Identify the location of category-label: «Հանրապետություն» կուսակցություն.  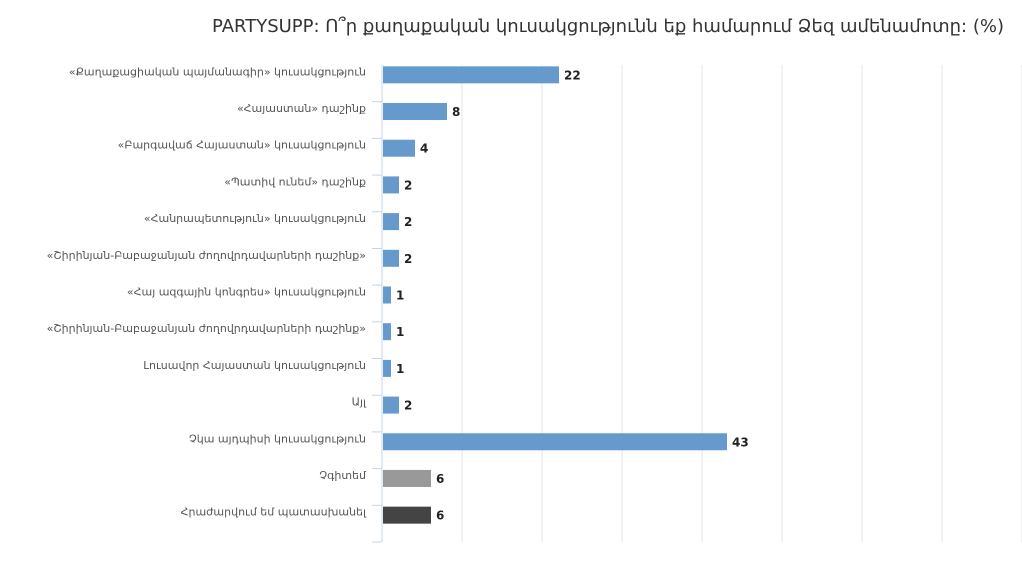
(255, 218).